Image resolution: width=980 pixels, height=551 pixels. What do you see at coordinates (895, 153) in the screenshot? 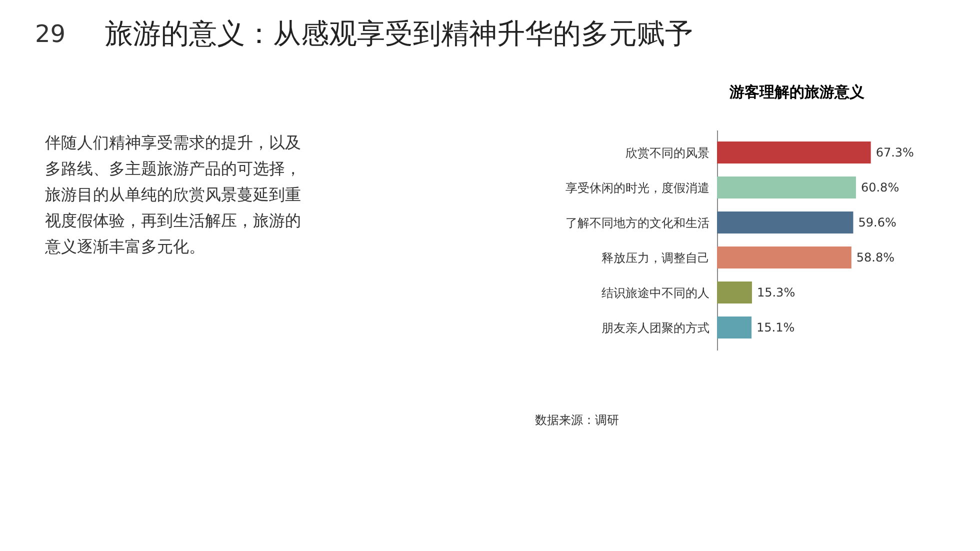
I see `data-label: 67.3%` at bounding box center [895, 153].